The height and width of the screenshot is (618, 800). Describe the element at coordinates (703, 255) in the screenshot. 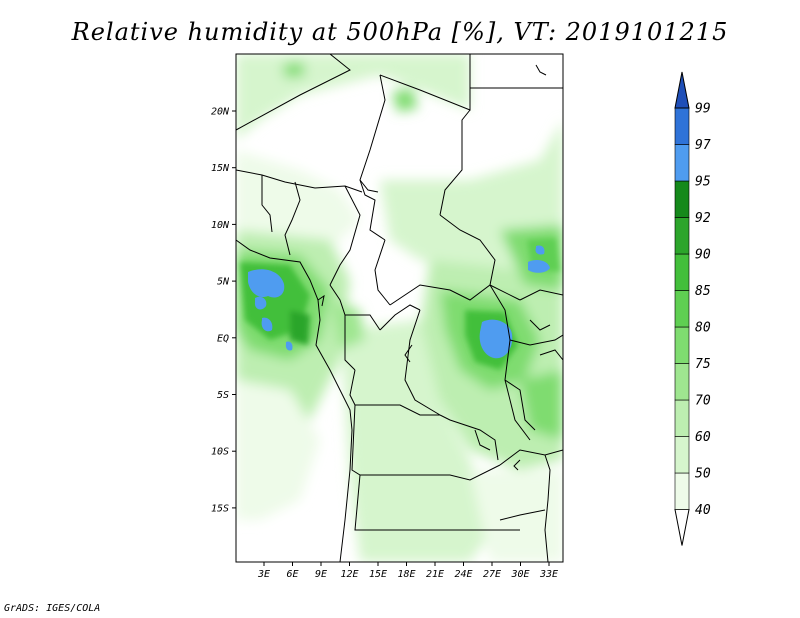

I see `colorbar-label: 90` at that location.